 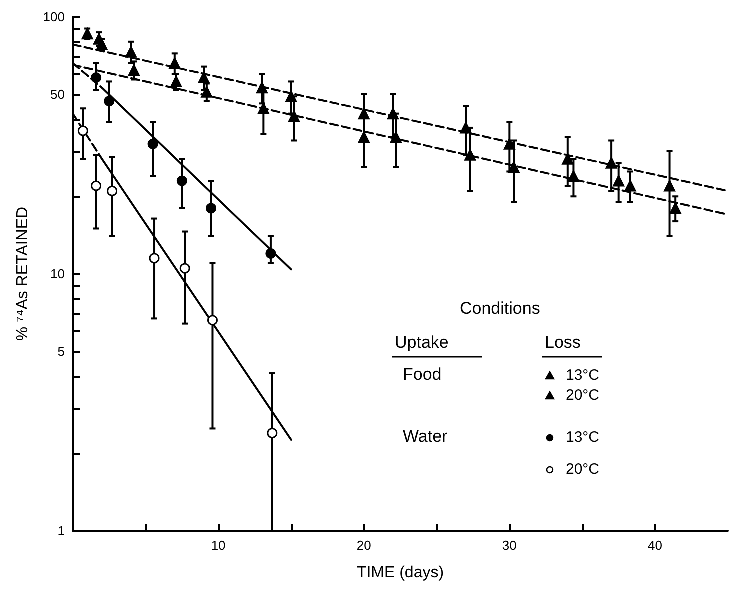 What do you see at coordinates (54, 17) in the screenshot?
I see `y-tick-label: 100` at bounding box center [54, 17].